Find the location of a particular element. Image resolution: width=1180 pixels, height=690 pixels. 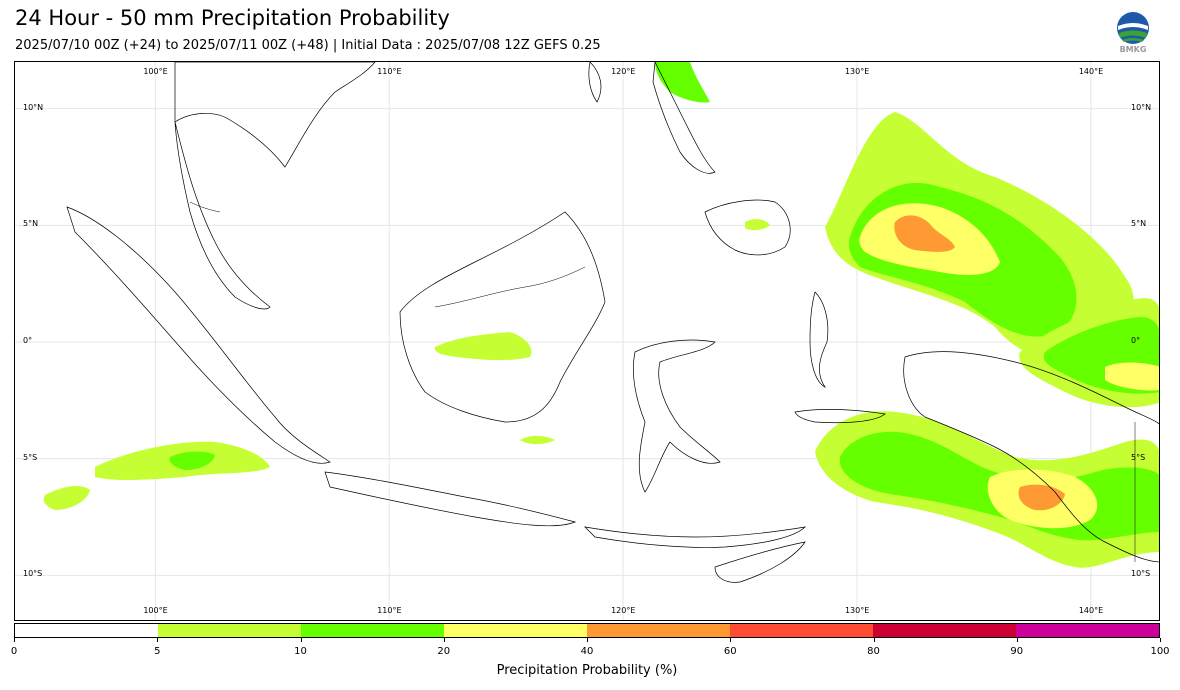

lon-label-top: 130°E is located at coordinates (857, 71).